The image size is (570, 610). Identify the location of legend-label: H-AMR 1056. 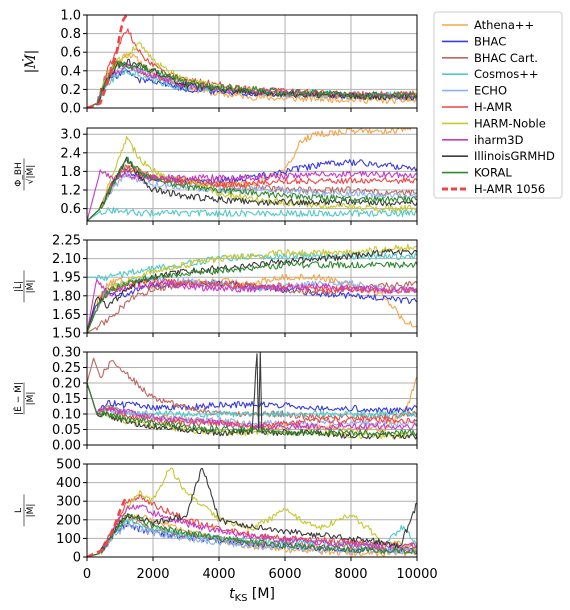
(509, 189).